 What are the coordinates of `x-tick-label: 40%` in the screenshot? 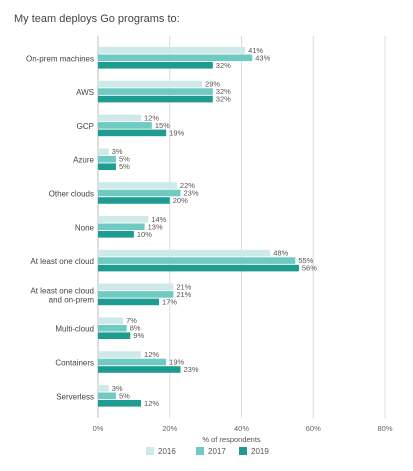 It's located at (241, 428).